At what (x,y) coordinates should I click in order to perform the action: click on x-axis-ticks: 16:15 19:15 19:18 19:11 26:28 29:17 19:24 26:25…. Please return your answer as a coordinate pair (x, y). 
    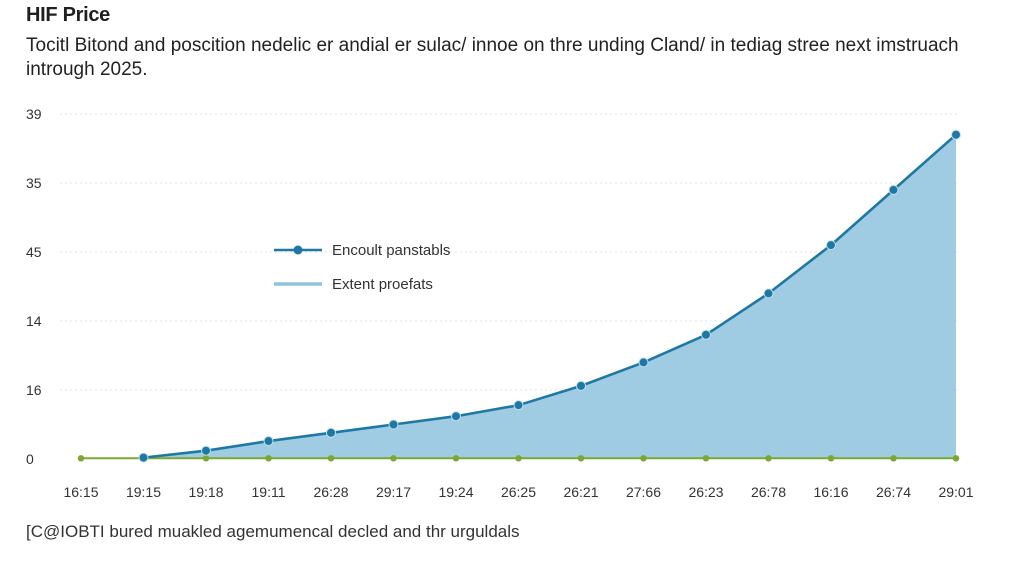
    Looking at the image, I should click on (518, 492).